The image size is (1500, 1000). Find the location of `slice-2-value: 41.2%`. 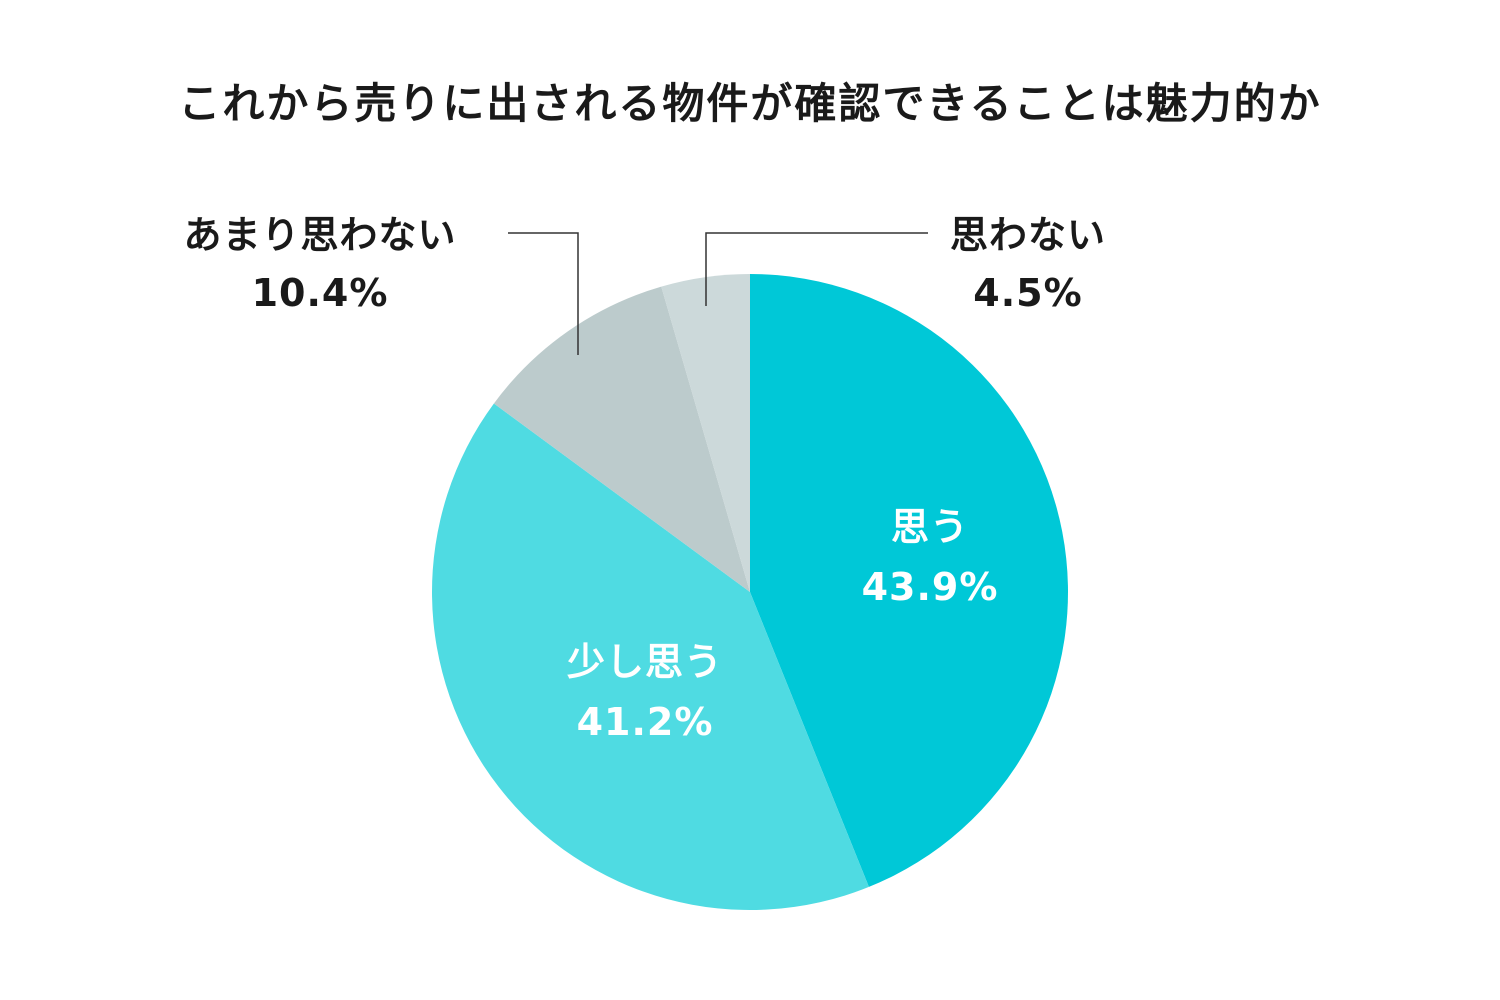

slice-2-value: 41.2% is located at coordinates (645, 722).